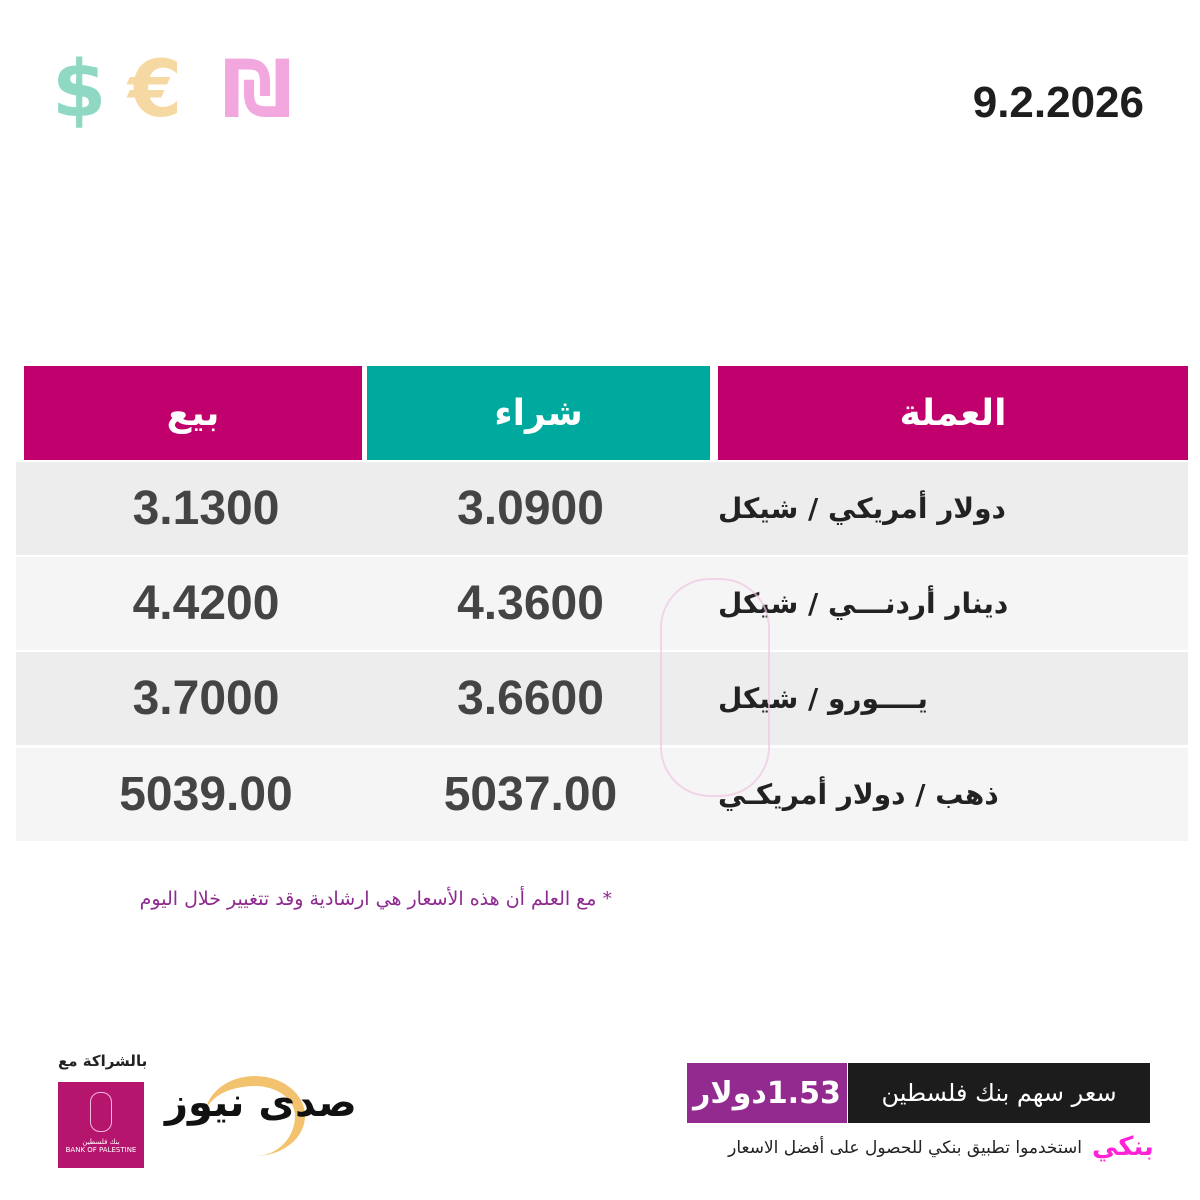 The width and height of the screenshot is (1200, 1200). I want to click on currency-name: يــــورو / شيكل, so click(823, 698).